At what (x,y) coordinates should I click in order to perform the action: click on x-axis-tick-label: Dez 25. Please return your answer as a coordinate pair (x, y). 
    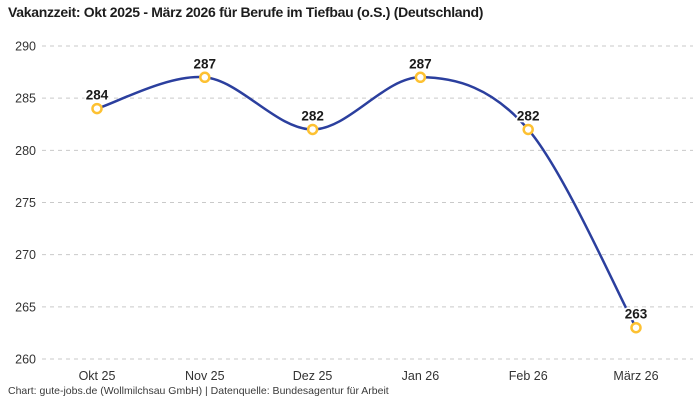
    Looking at the image, I should click on (313, 376).